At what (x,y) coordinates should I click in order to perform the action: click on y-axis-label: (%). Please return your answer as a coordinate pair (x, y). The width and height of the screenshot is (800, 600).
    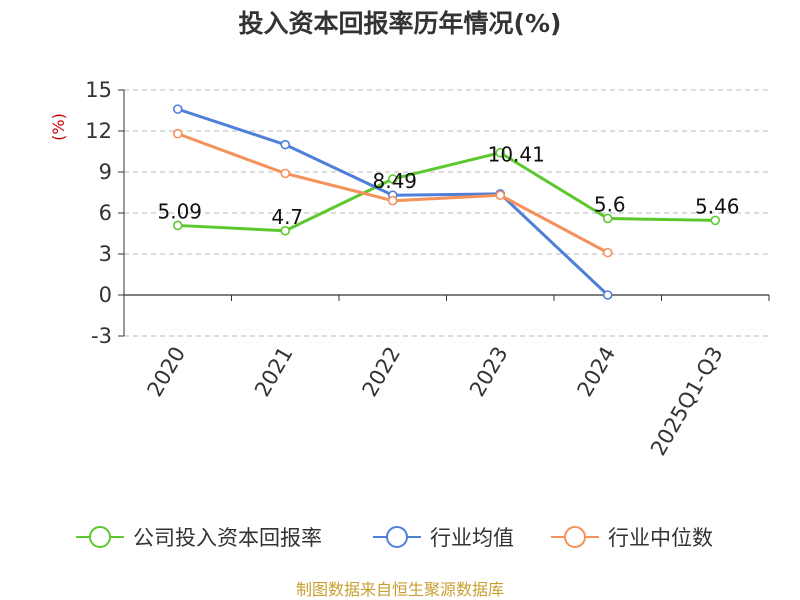
    Looking at the image, I should click on (58, 127).